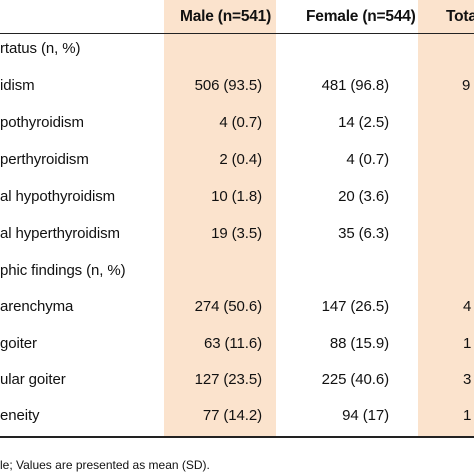 The height and width of the screenshot is (474, 474). I want to click on male-value: 506 (93.5), so click(228, 85).